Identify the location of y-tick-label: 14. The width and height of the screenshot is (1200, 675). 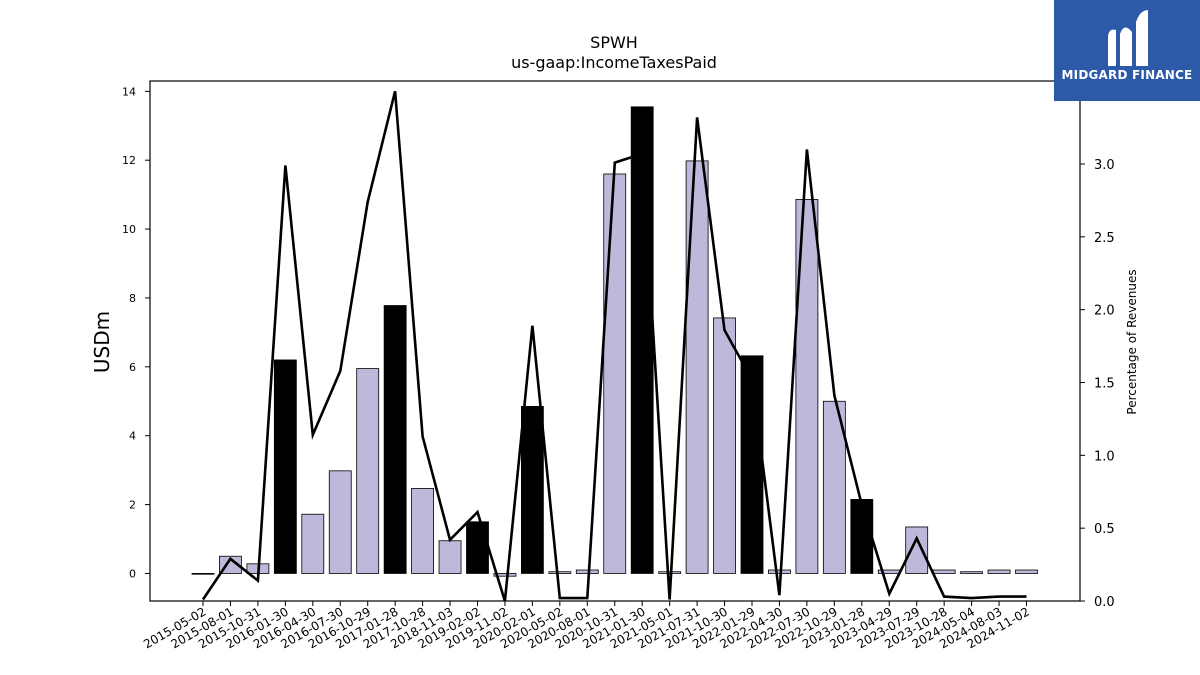
(129, 91).